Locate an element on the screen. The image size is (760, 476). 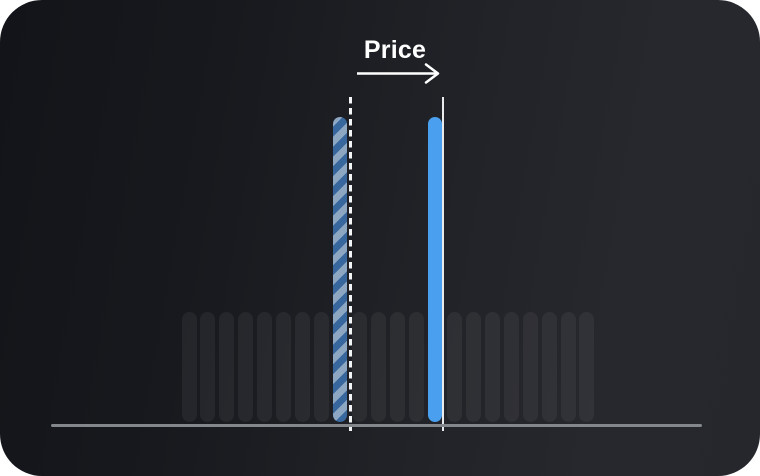
x-axis-baseline is located at coordinates (376, 425).